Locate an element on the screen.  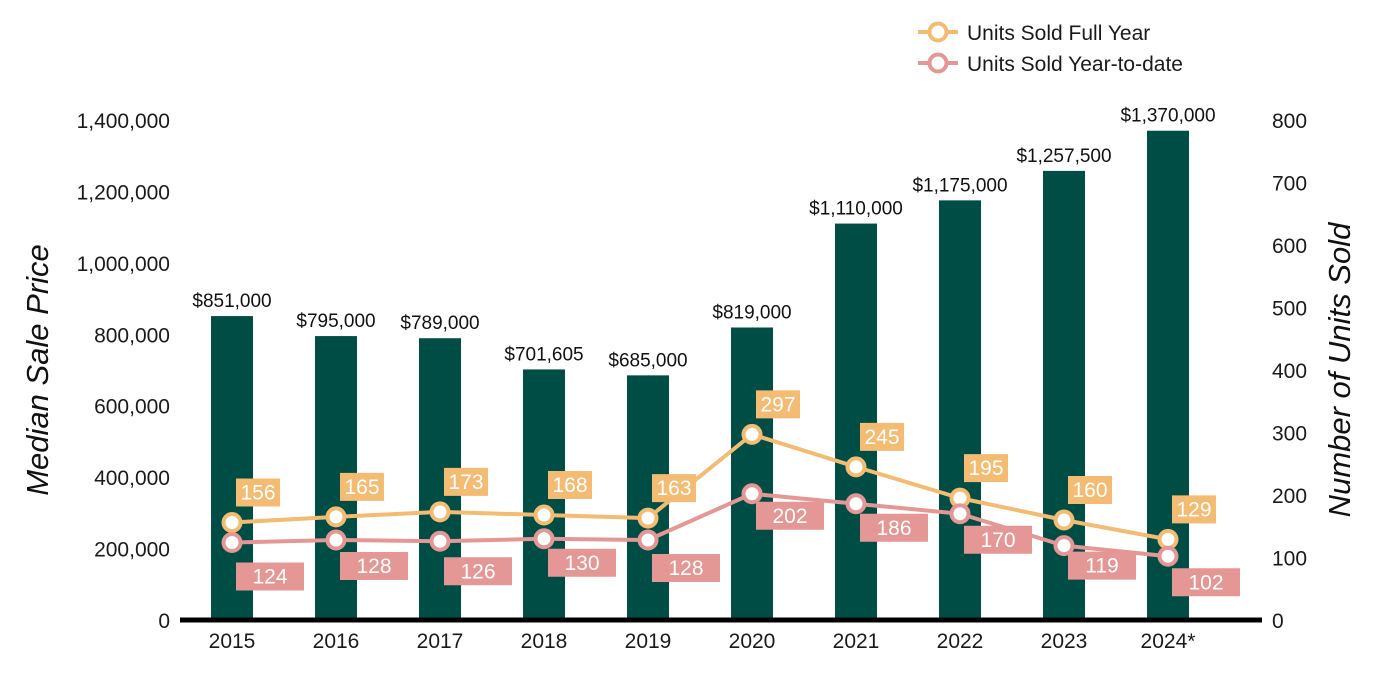
y-axis-right-title: Number of Units Sold is located at coordinates (1339, 369).